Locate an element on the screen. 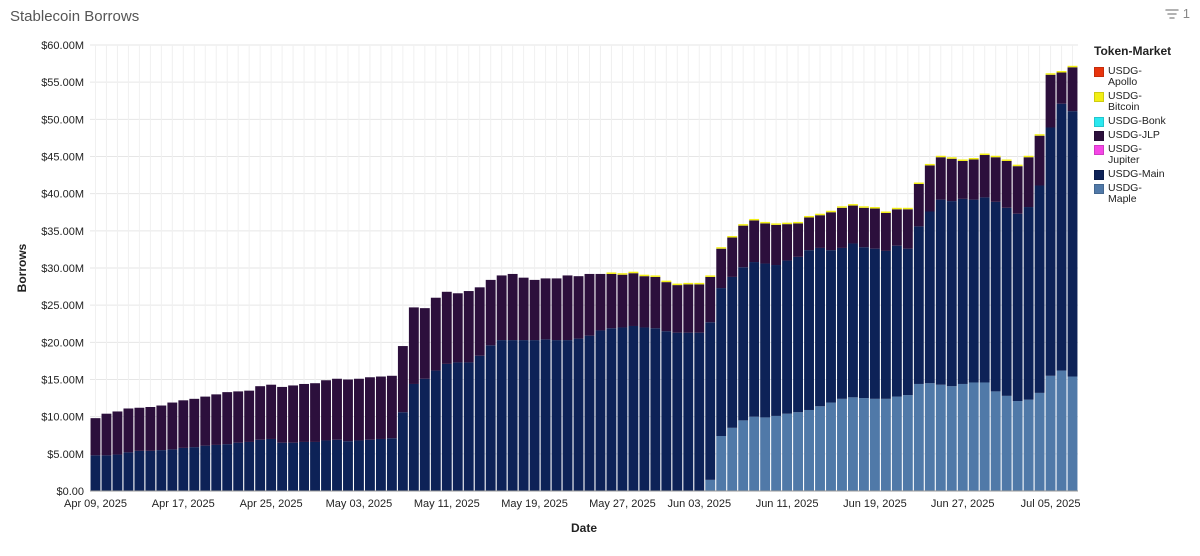 This screenshot has height=556, width=1200. legend-item-usdg-bitcoin: USDG-Bitcoin is located at coordinates (1144, 102).